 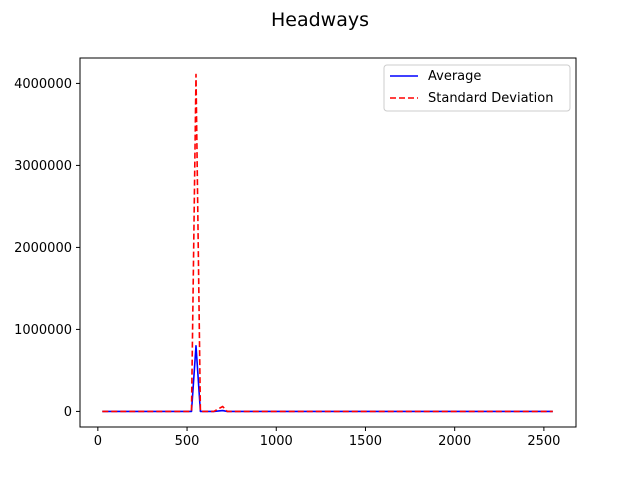 I want to click on y-tick-label: 1000000, so click(x=43, y=330).